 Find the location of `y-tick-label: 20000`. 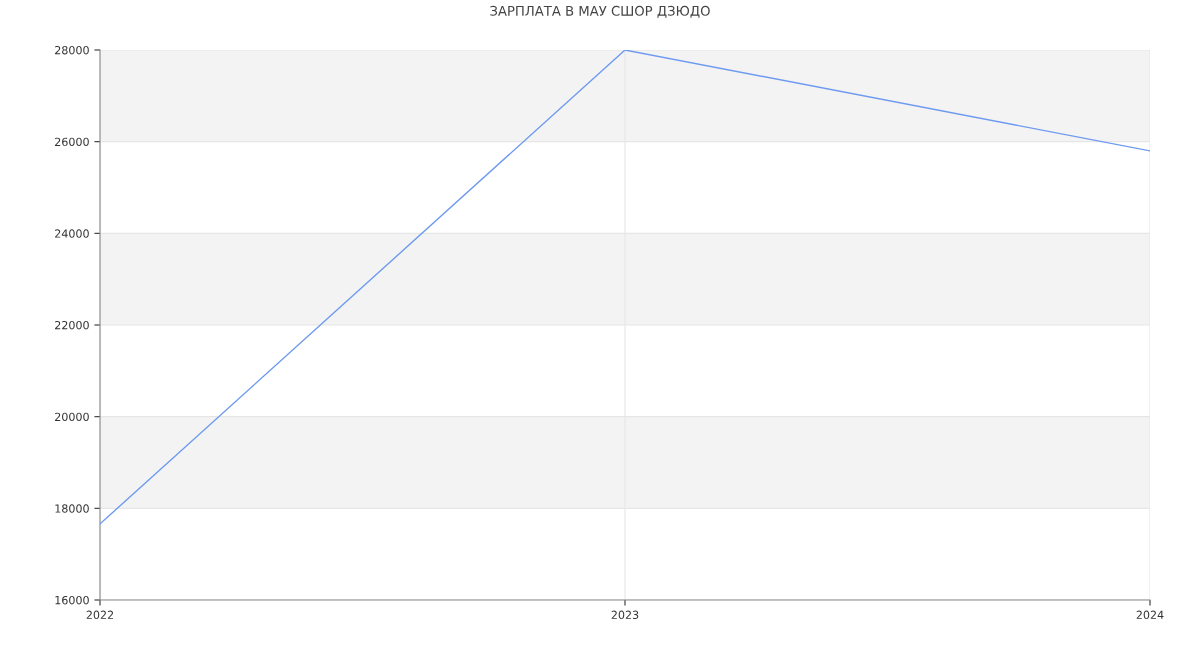

y-tick-label: 20000 is located at coordinates (72, 417).